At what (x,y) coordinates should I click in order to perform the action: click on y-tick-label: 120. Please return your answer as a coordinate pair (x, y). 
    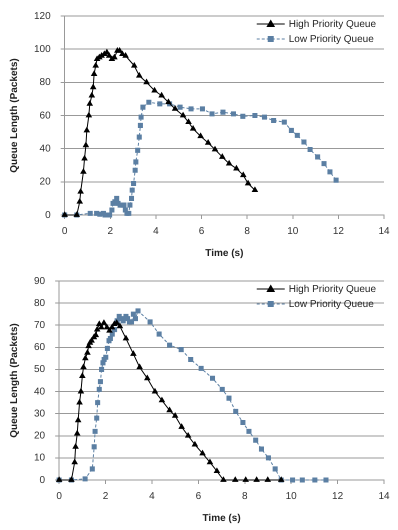
    Looking at the image, I should click on (43, 16).